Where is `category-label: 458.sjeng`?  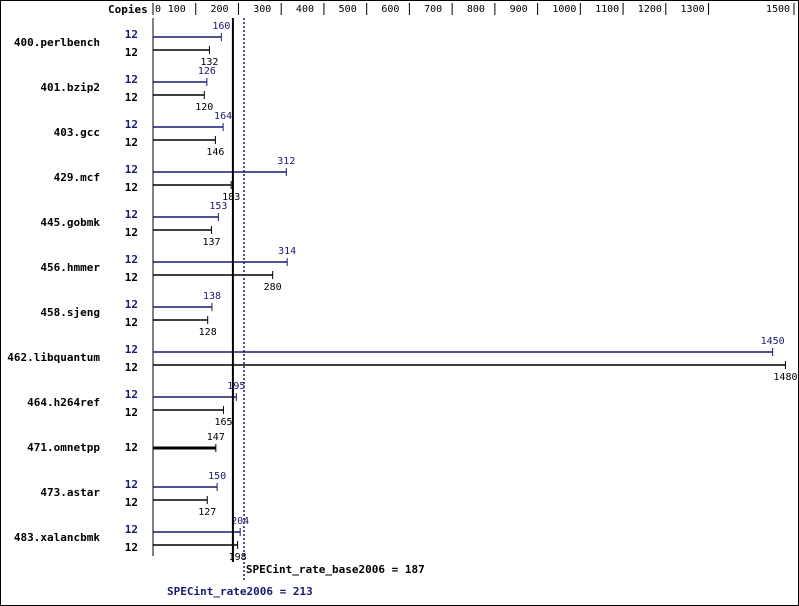 category-label: 458.sjeng is located at coordinates (70, 312).